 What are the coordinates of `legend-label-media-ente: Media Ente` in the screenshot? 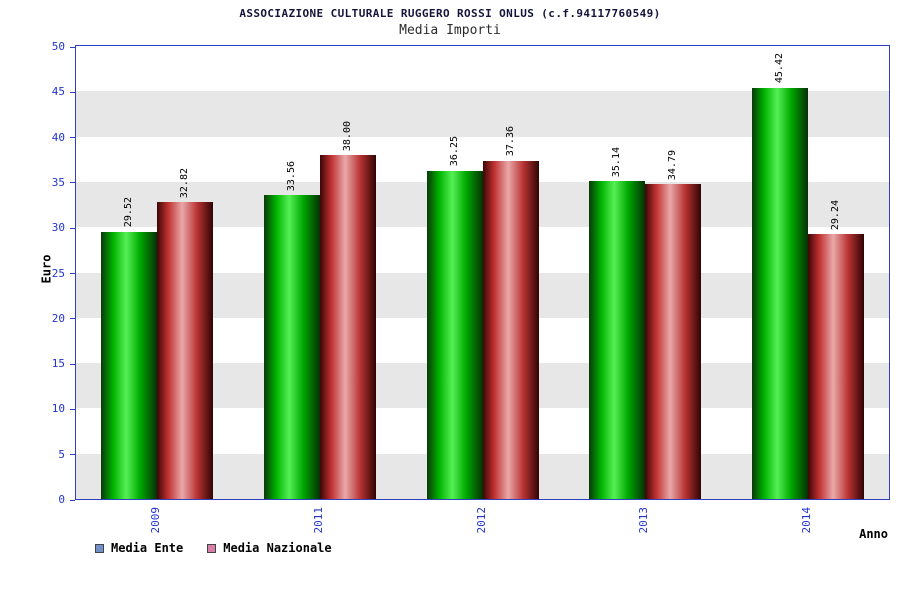 It's located at (147, 548).